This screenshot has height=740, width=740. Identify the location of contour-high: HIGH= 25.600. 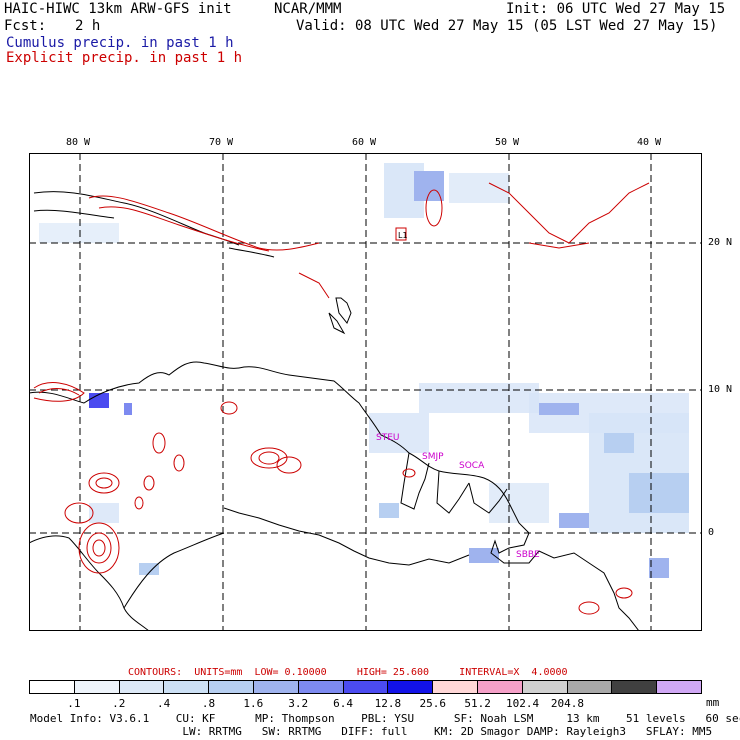
(393, 672).